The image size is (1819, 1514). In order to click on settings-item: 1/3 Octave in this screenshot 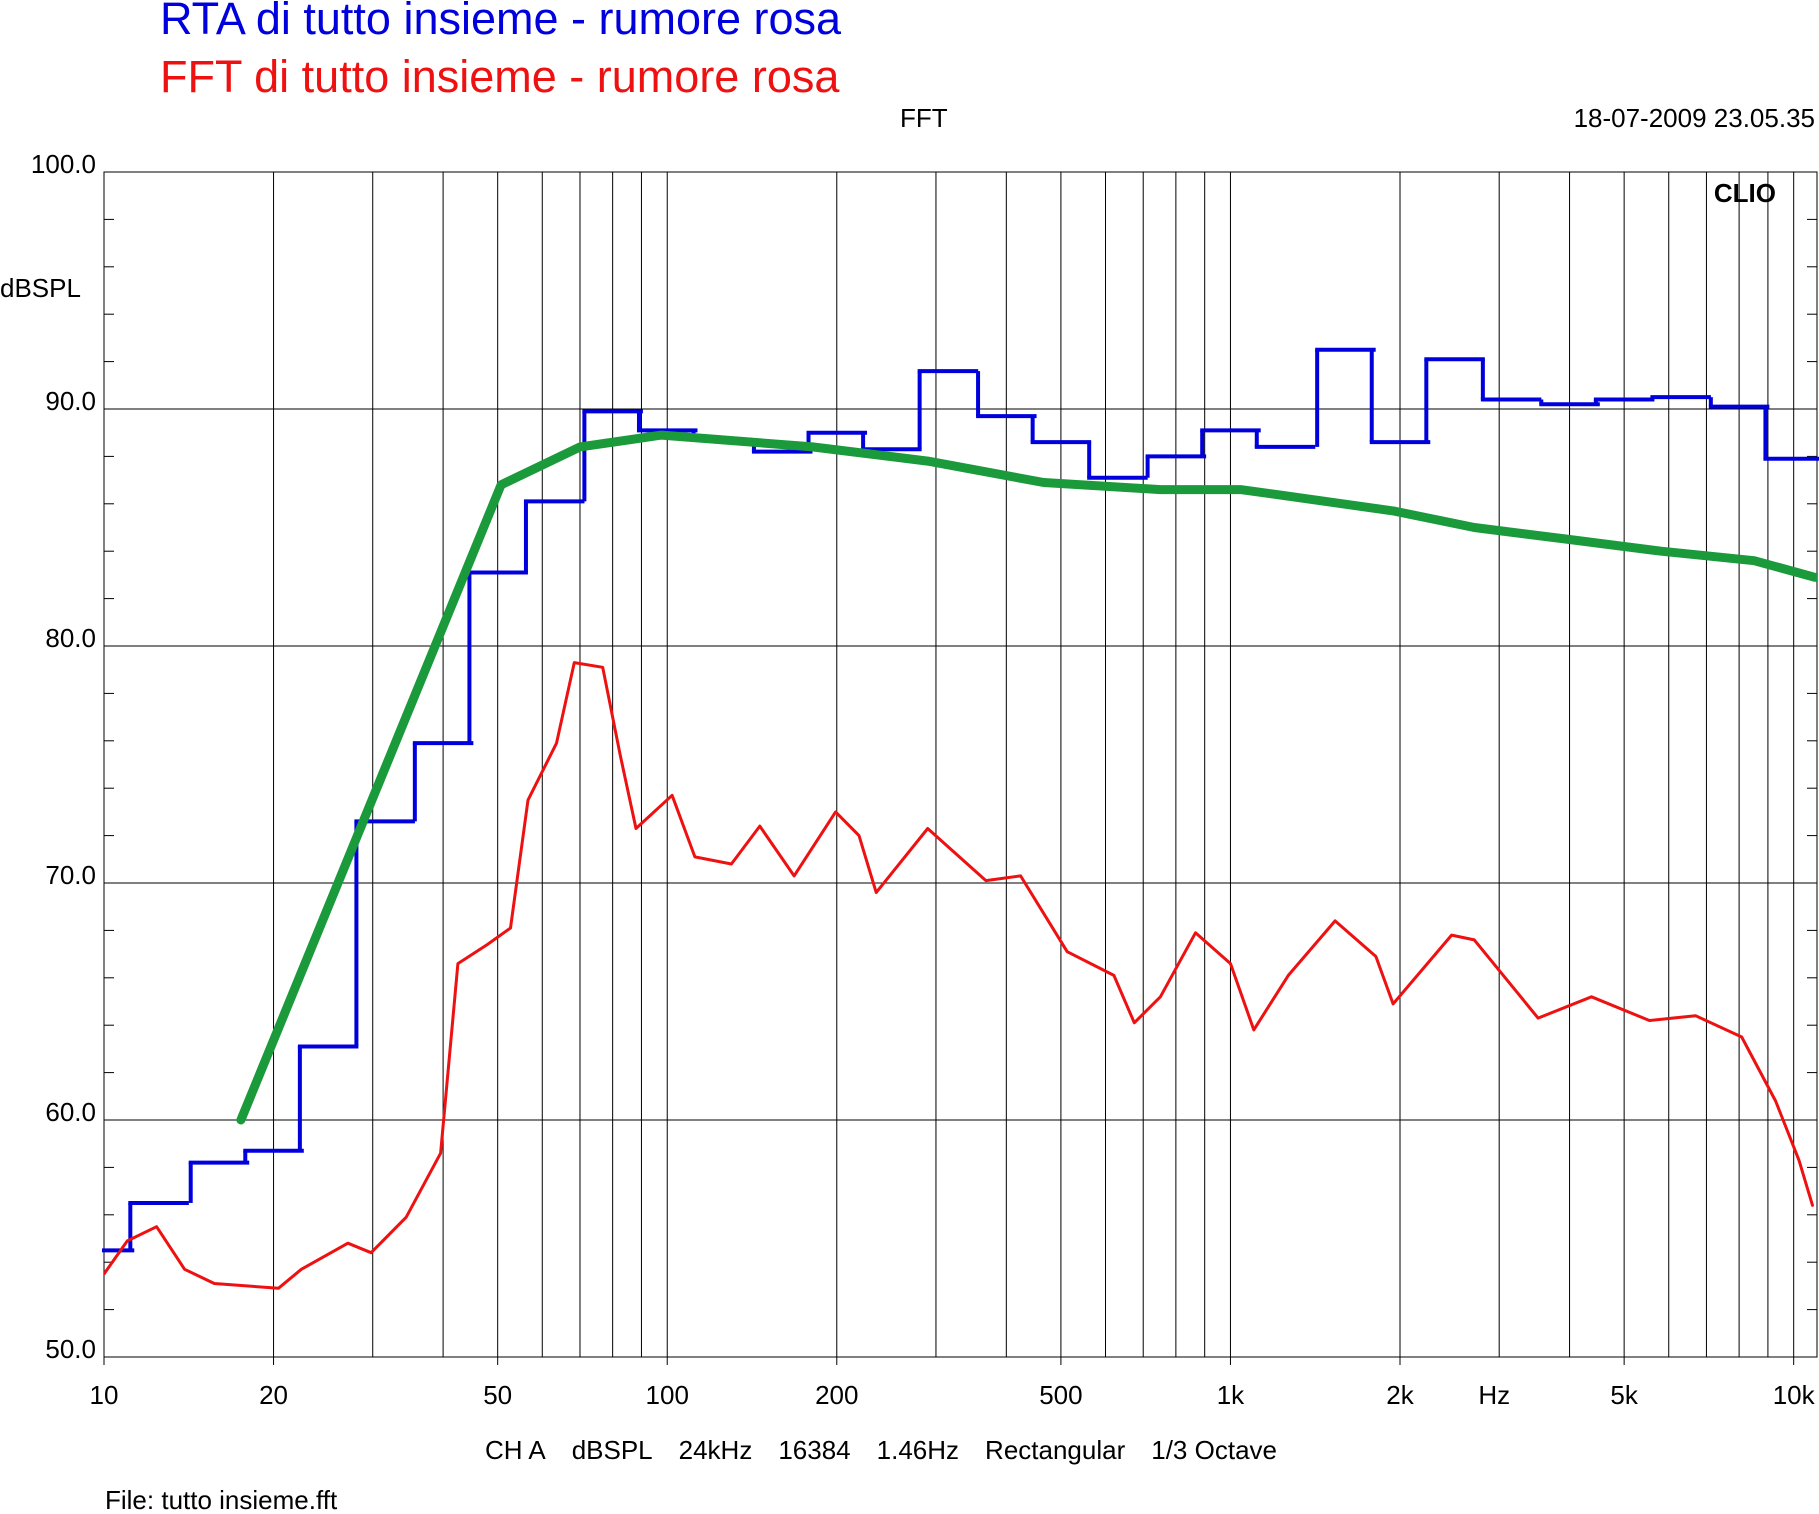, I will do `click(1214, 1450)`.